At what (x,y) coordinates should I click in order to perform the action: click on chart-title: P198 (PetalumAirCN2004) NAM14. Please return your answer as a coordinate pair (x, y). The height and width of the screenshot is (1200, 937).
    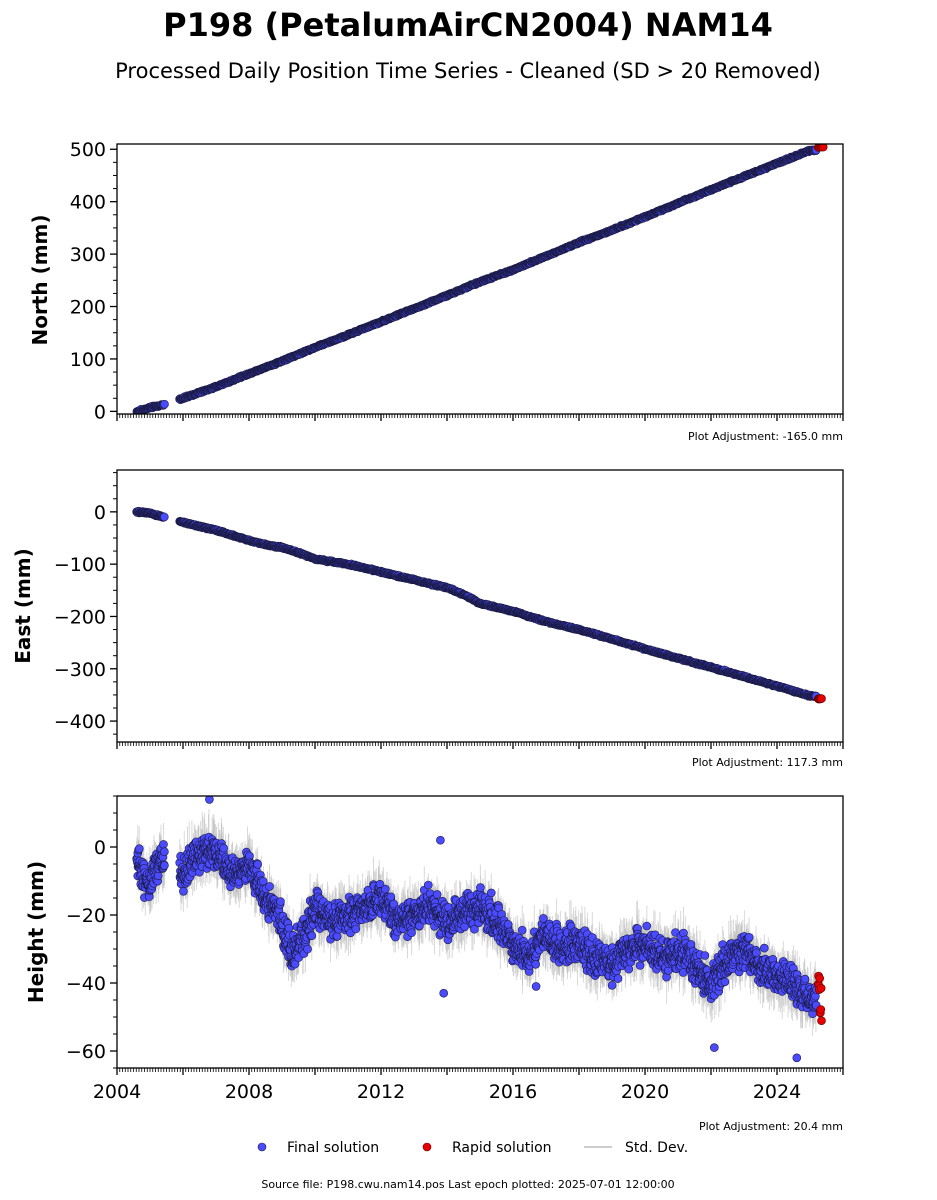
    Looking at the image, I should click on (468, 25).